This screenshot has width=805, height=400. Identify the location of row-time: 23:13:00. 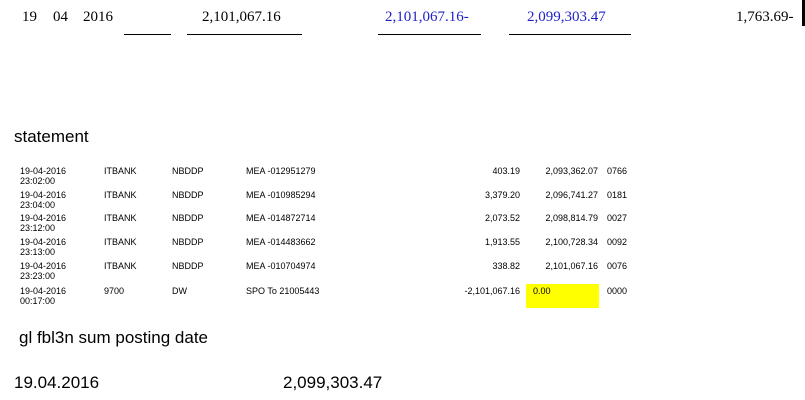
(38, 252).